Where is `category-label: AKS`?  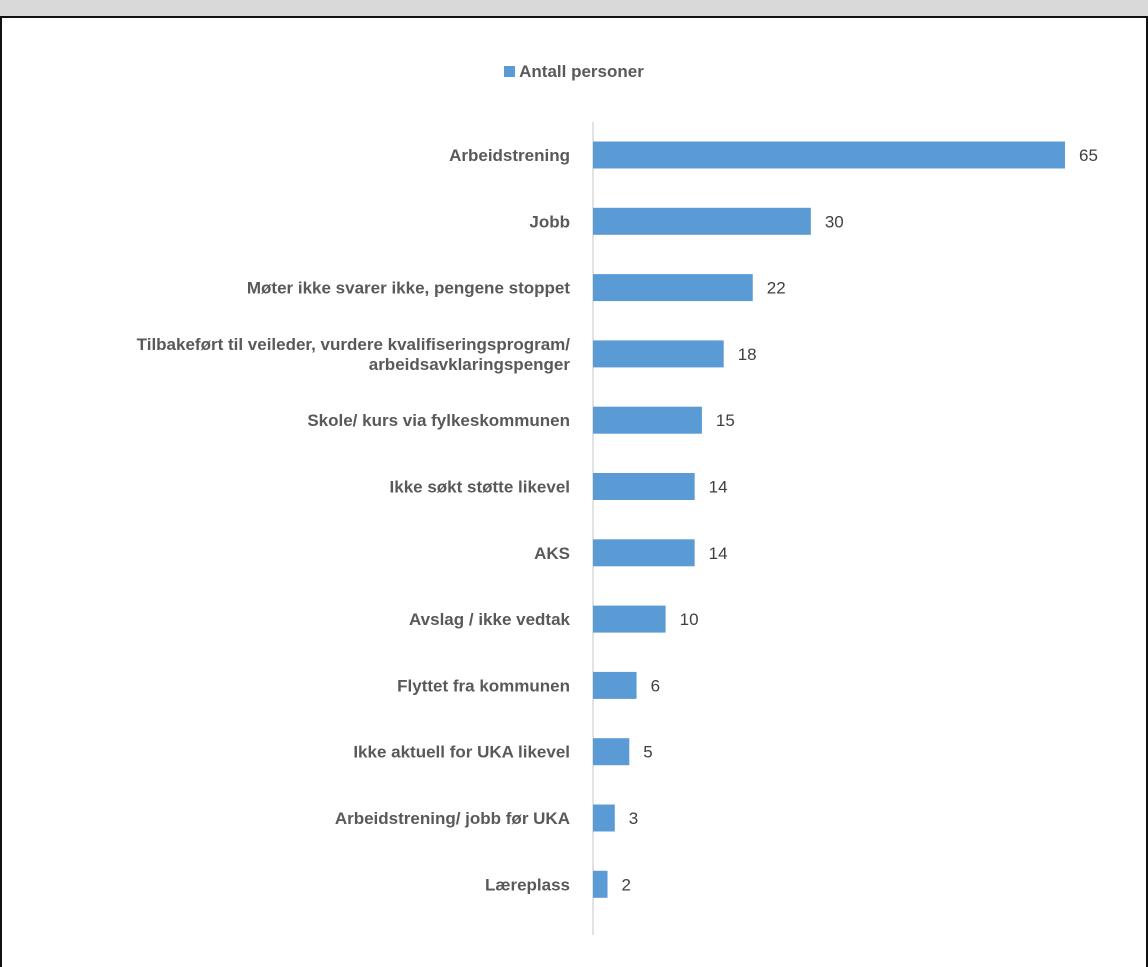 category-label: AKS is located at coordinates (552, 553).